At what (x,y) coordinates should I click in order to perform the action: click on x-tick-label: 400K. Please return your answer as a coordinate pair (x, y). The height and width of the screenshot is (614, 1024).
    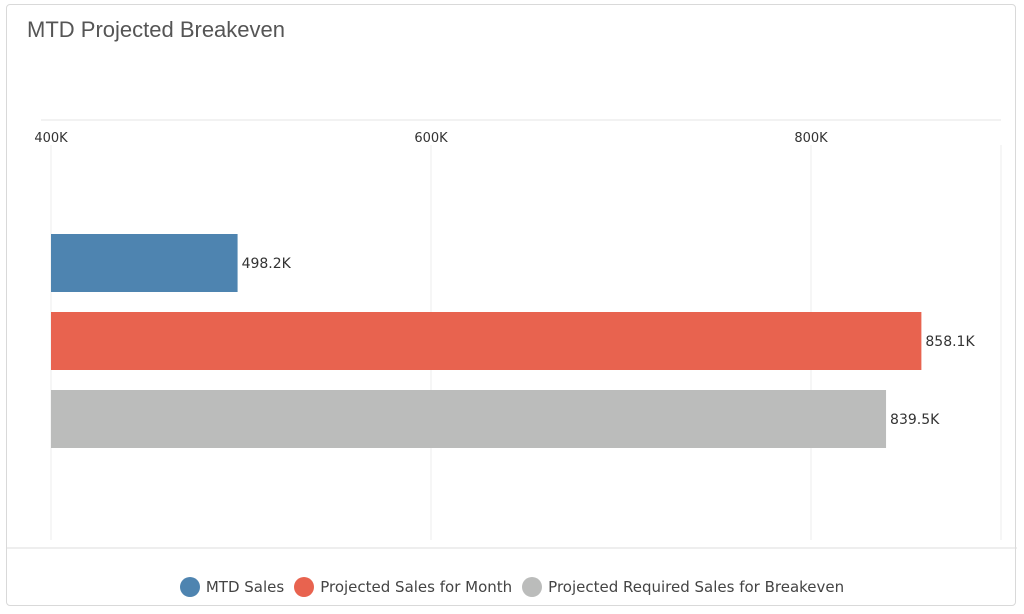
    Looking at the image, I should click on (51, 138).